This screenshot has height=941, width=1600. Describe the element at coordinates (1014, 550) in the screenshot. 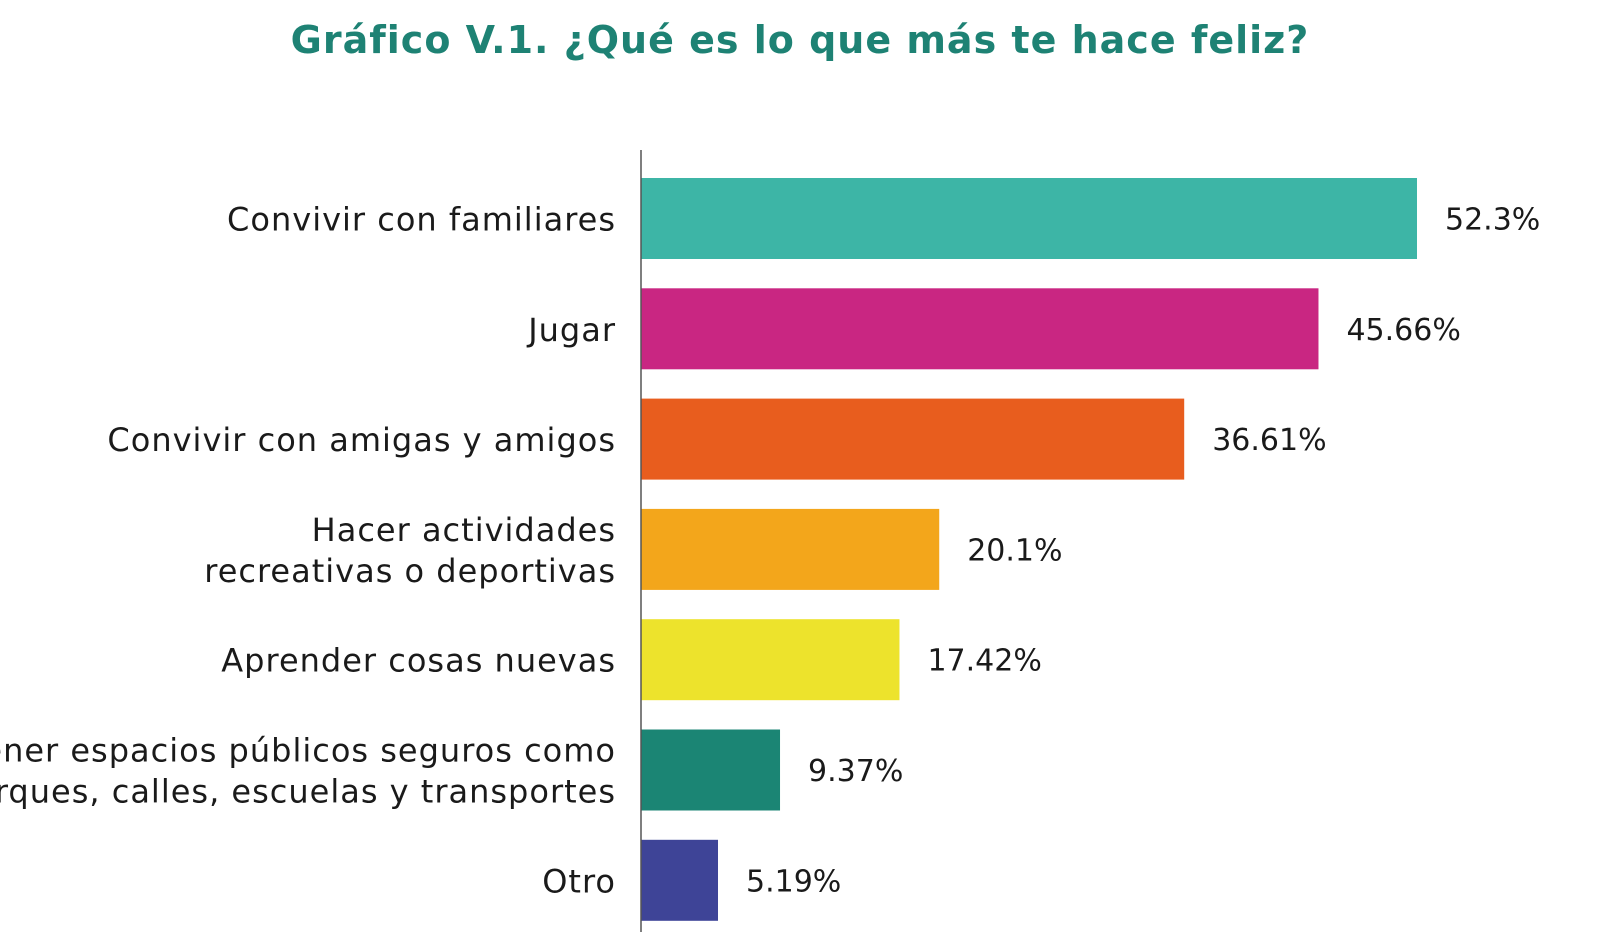

I see `value-label-4: 20.1%` at that location.